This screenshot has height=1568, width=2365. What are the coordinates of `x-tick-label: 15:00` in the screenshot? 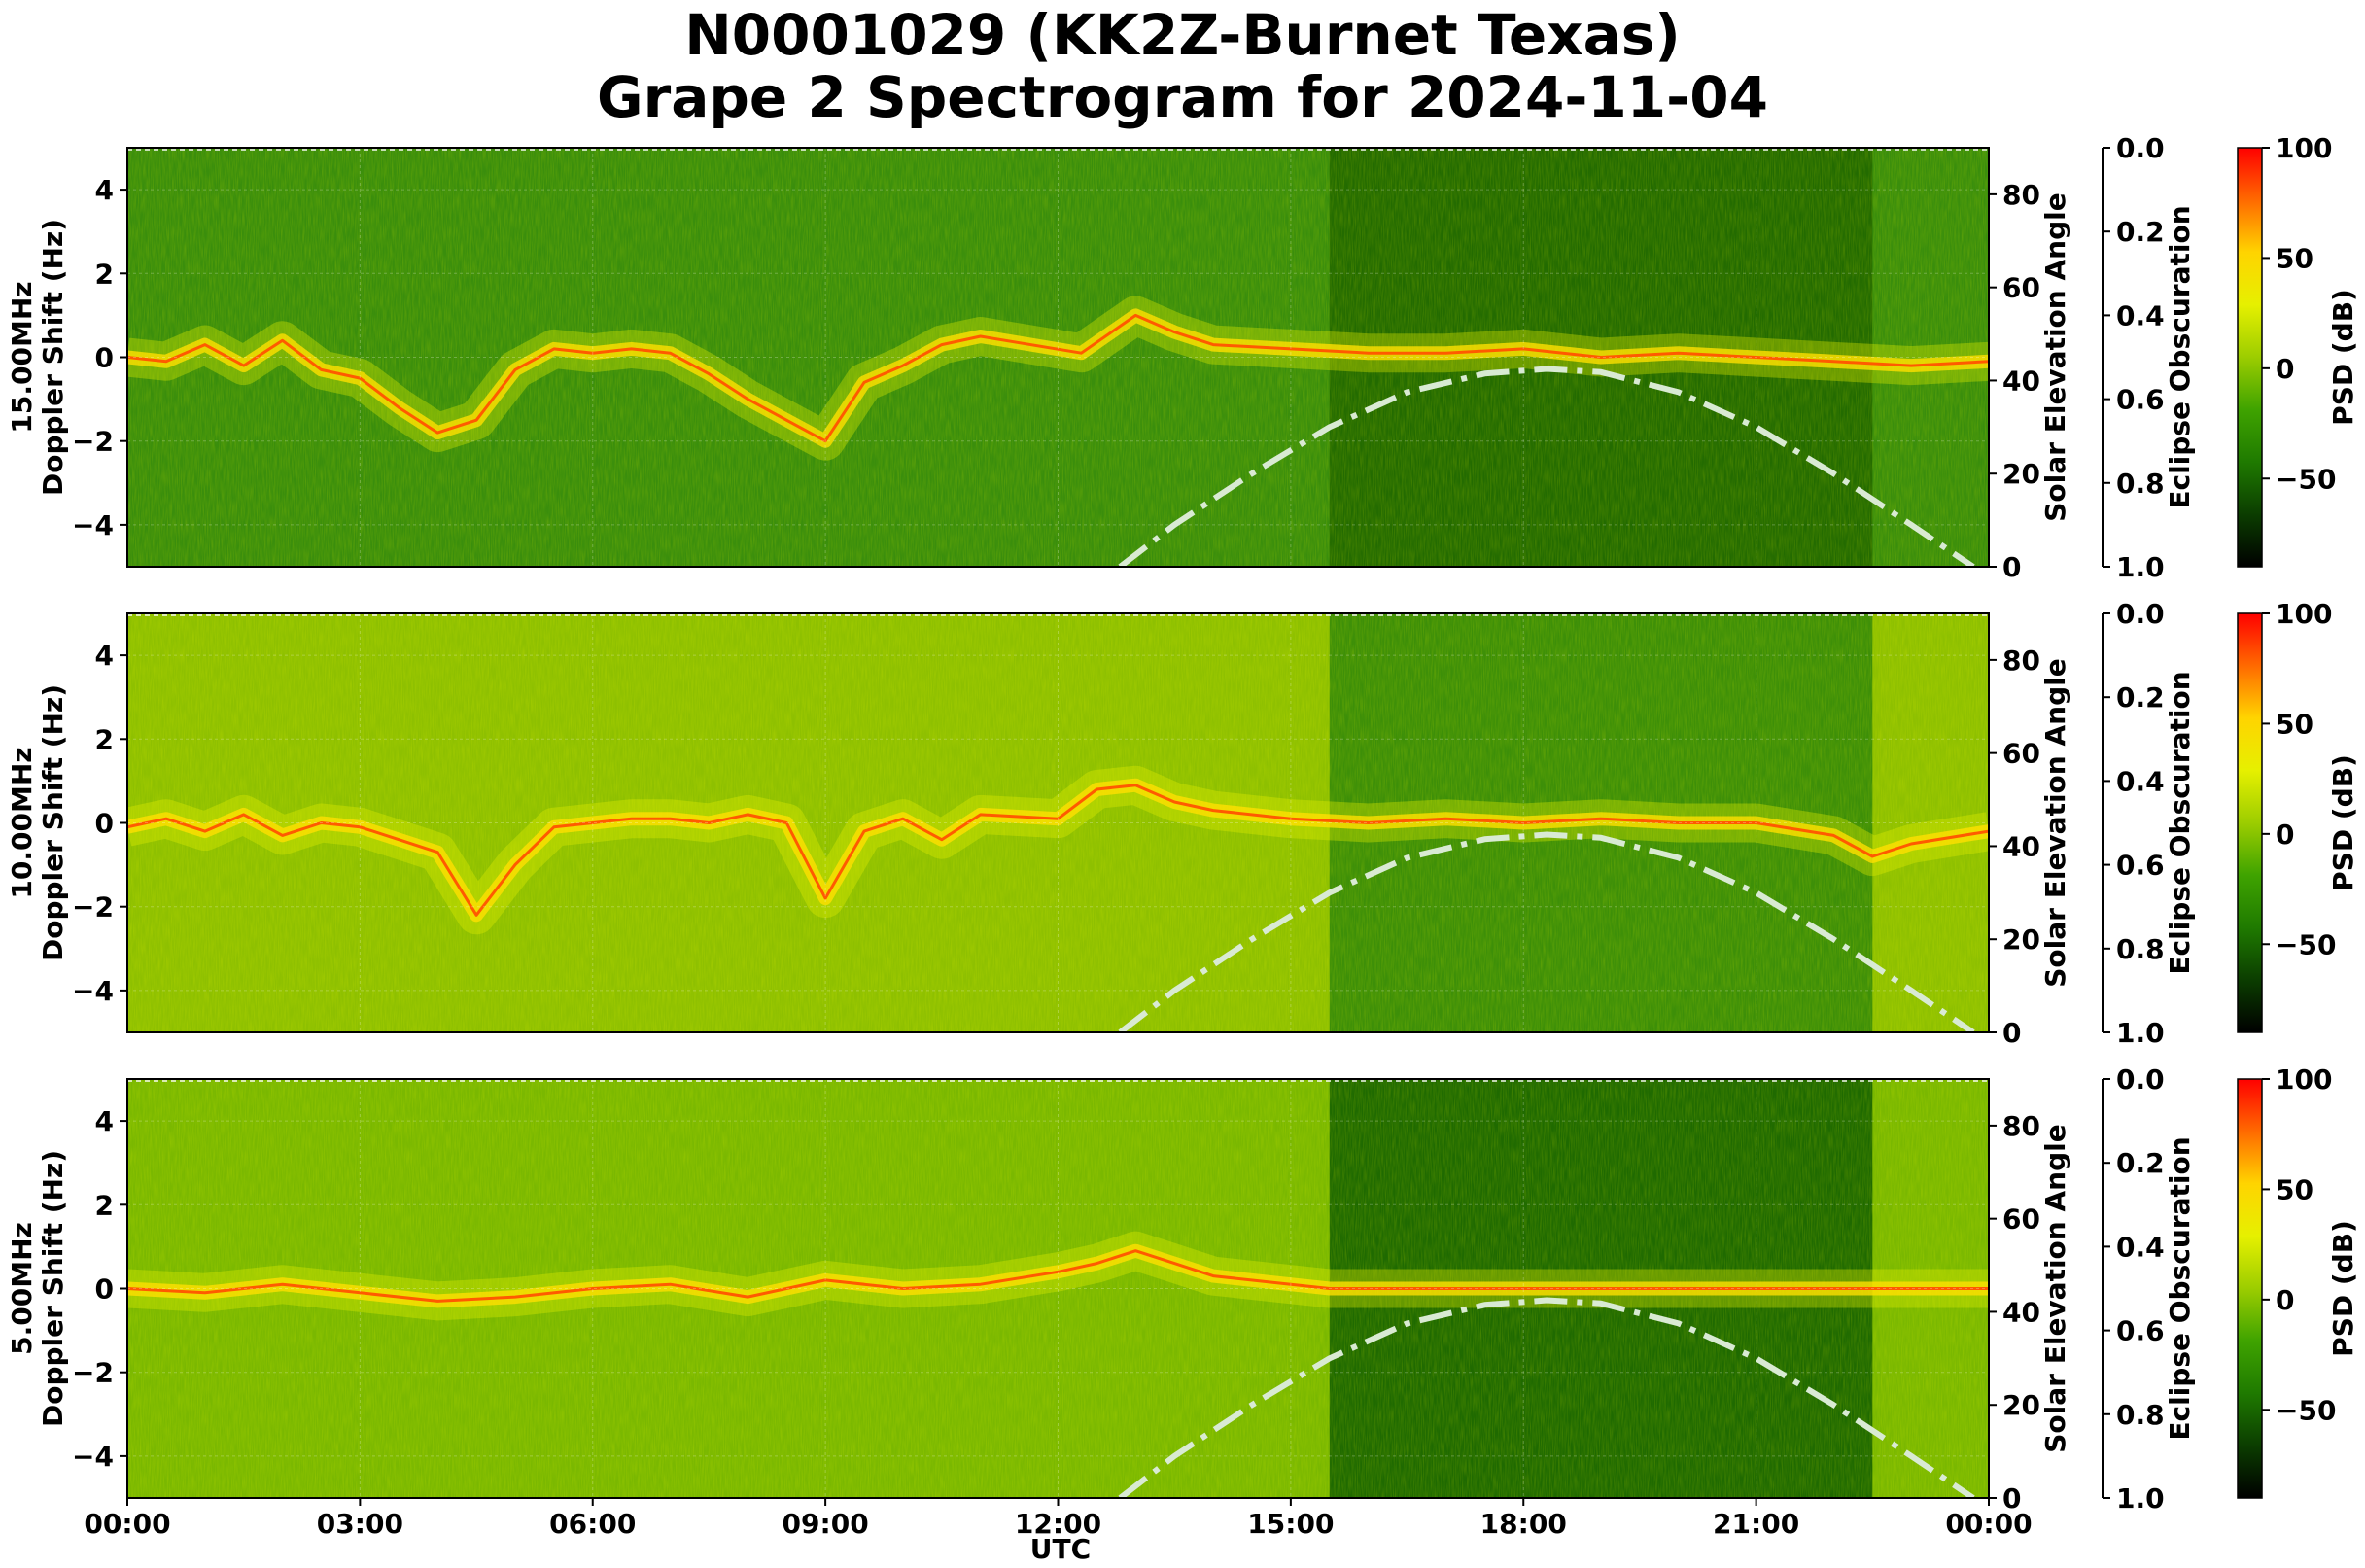 It's located at (1290, 1524).